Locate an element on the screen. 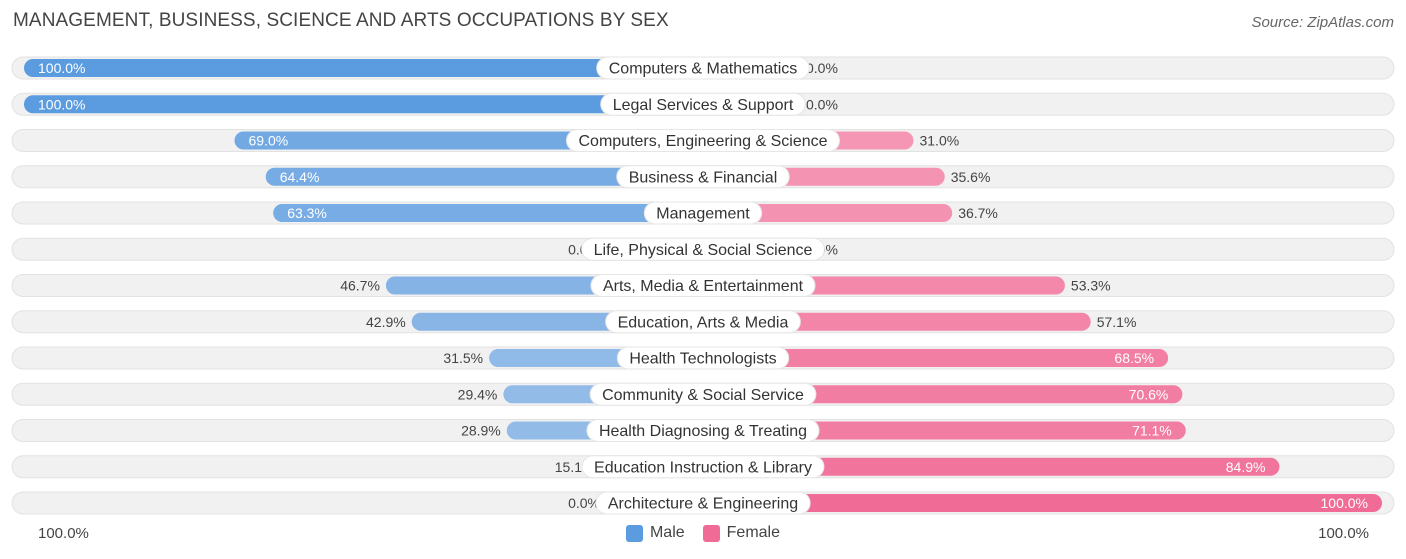 The image size is (1406, 559). category-label: Community & Social Service is located at coordinates (703, 395).